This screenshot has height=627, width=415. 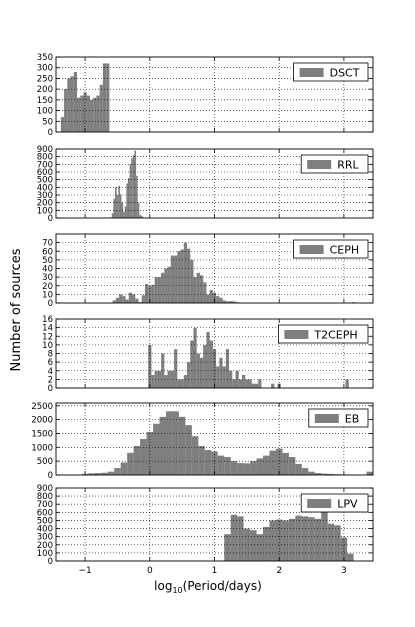 What do you see at coordinates (335, 335) in the screenshot?
I see `legend-label: T2CEPH` at bounding box center [335, 335].